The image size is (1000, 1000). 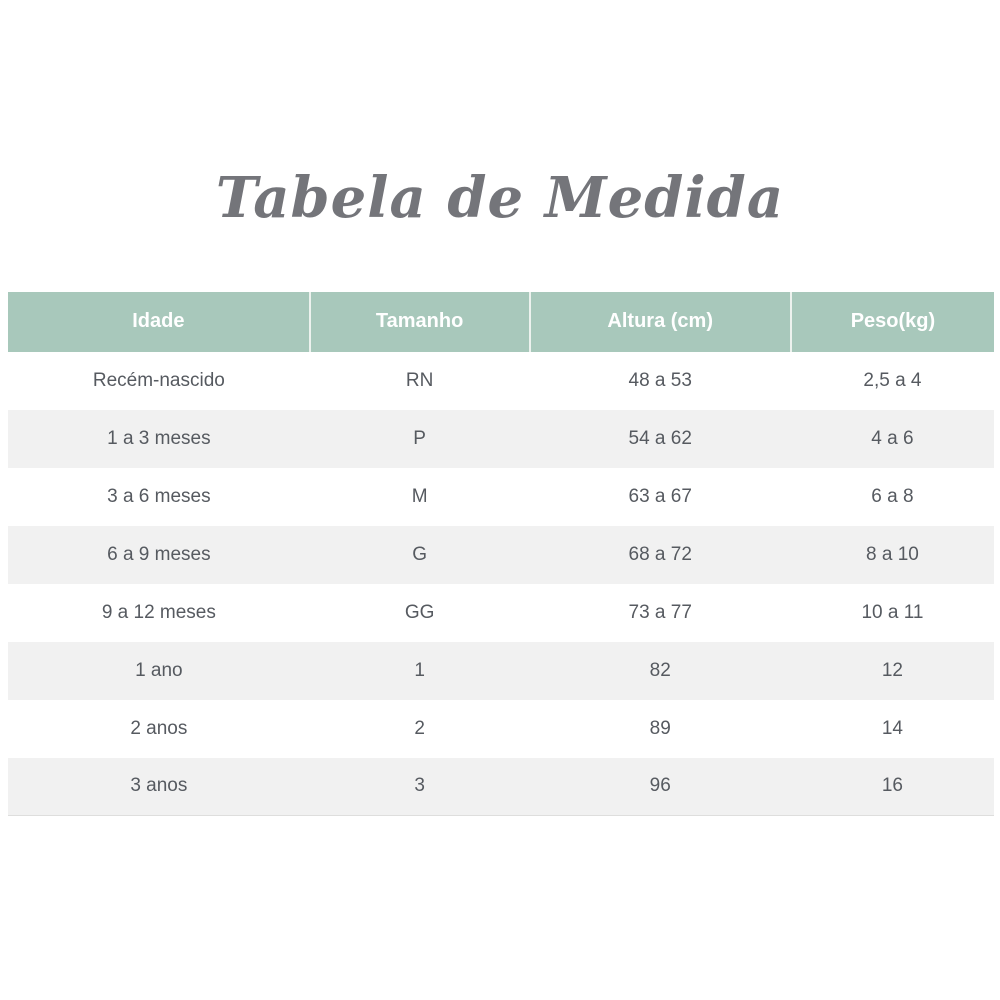 I want to click on table-cell: 1 ano, so click(x=159, y=670).